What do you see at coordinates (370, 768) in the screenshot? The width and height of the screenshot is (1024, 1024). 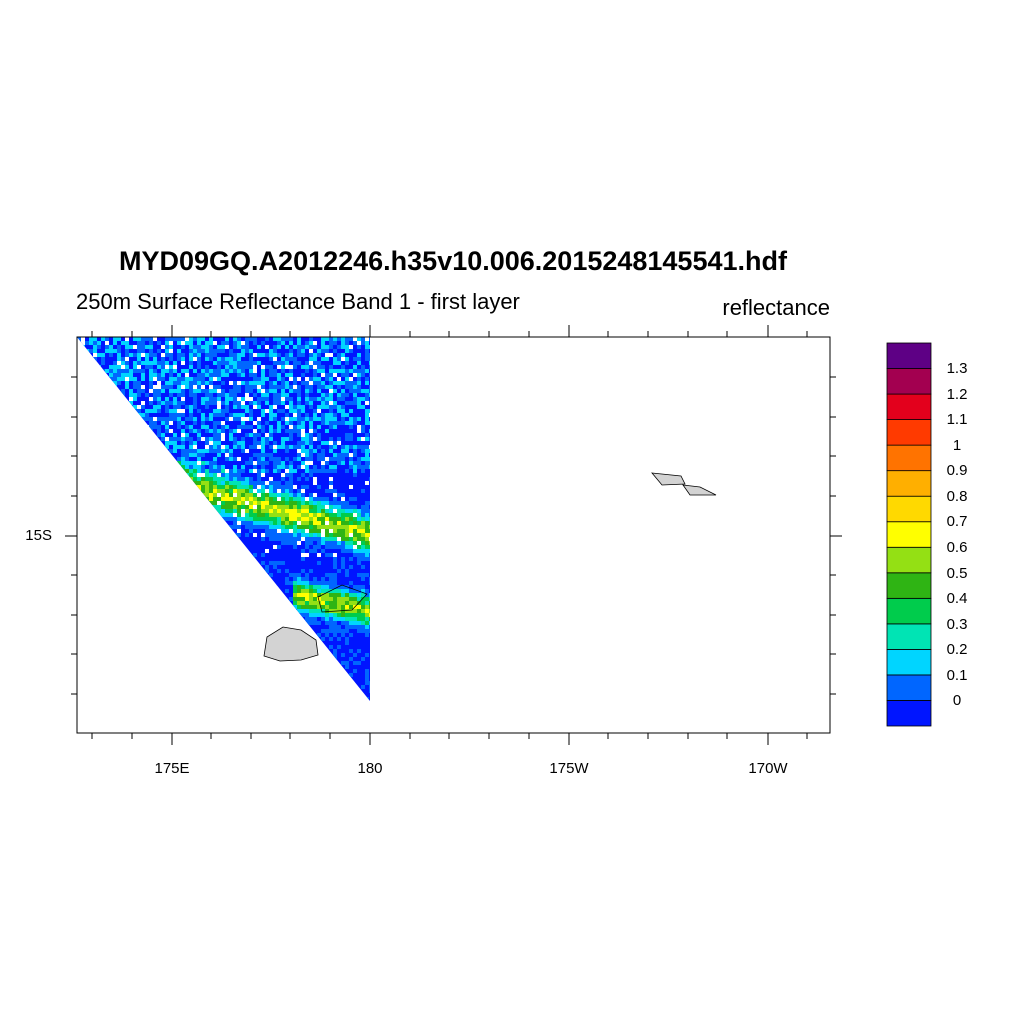 I see `x-tick-label: 180` at bounding box center [370, 768].